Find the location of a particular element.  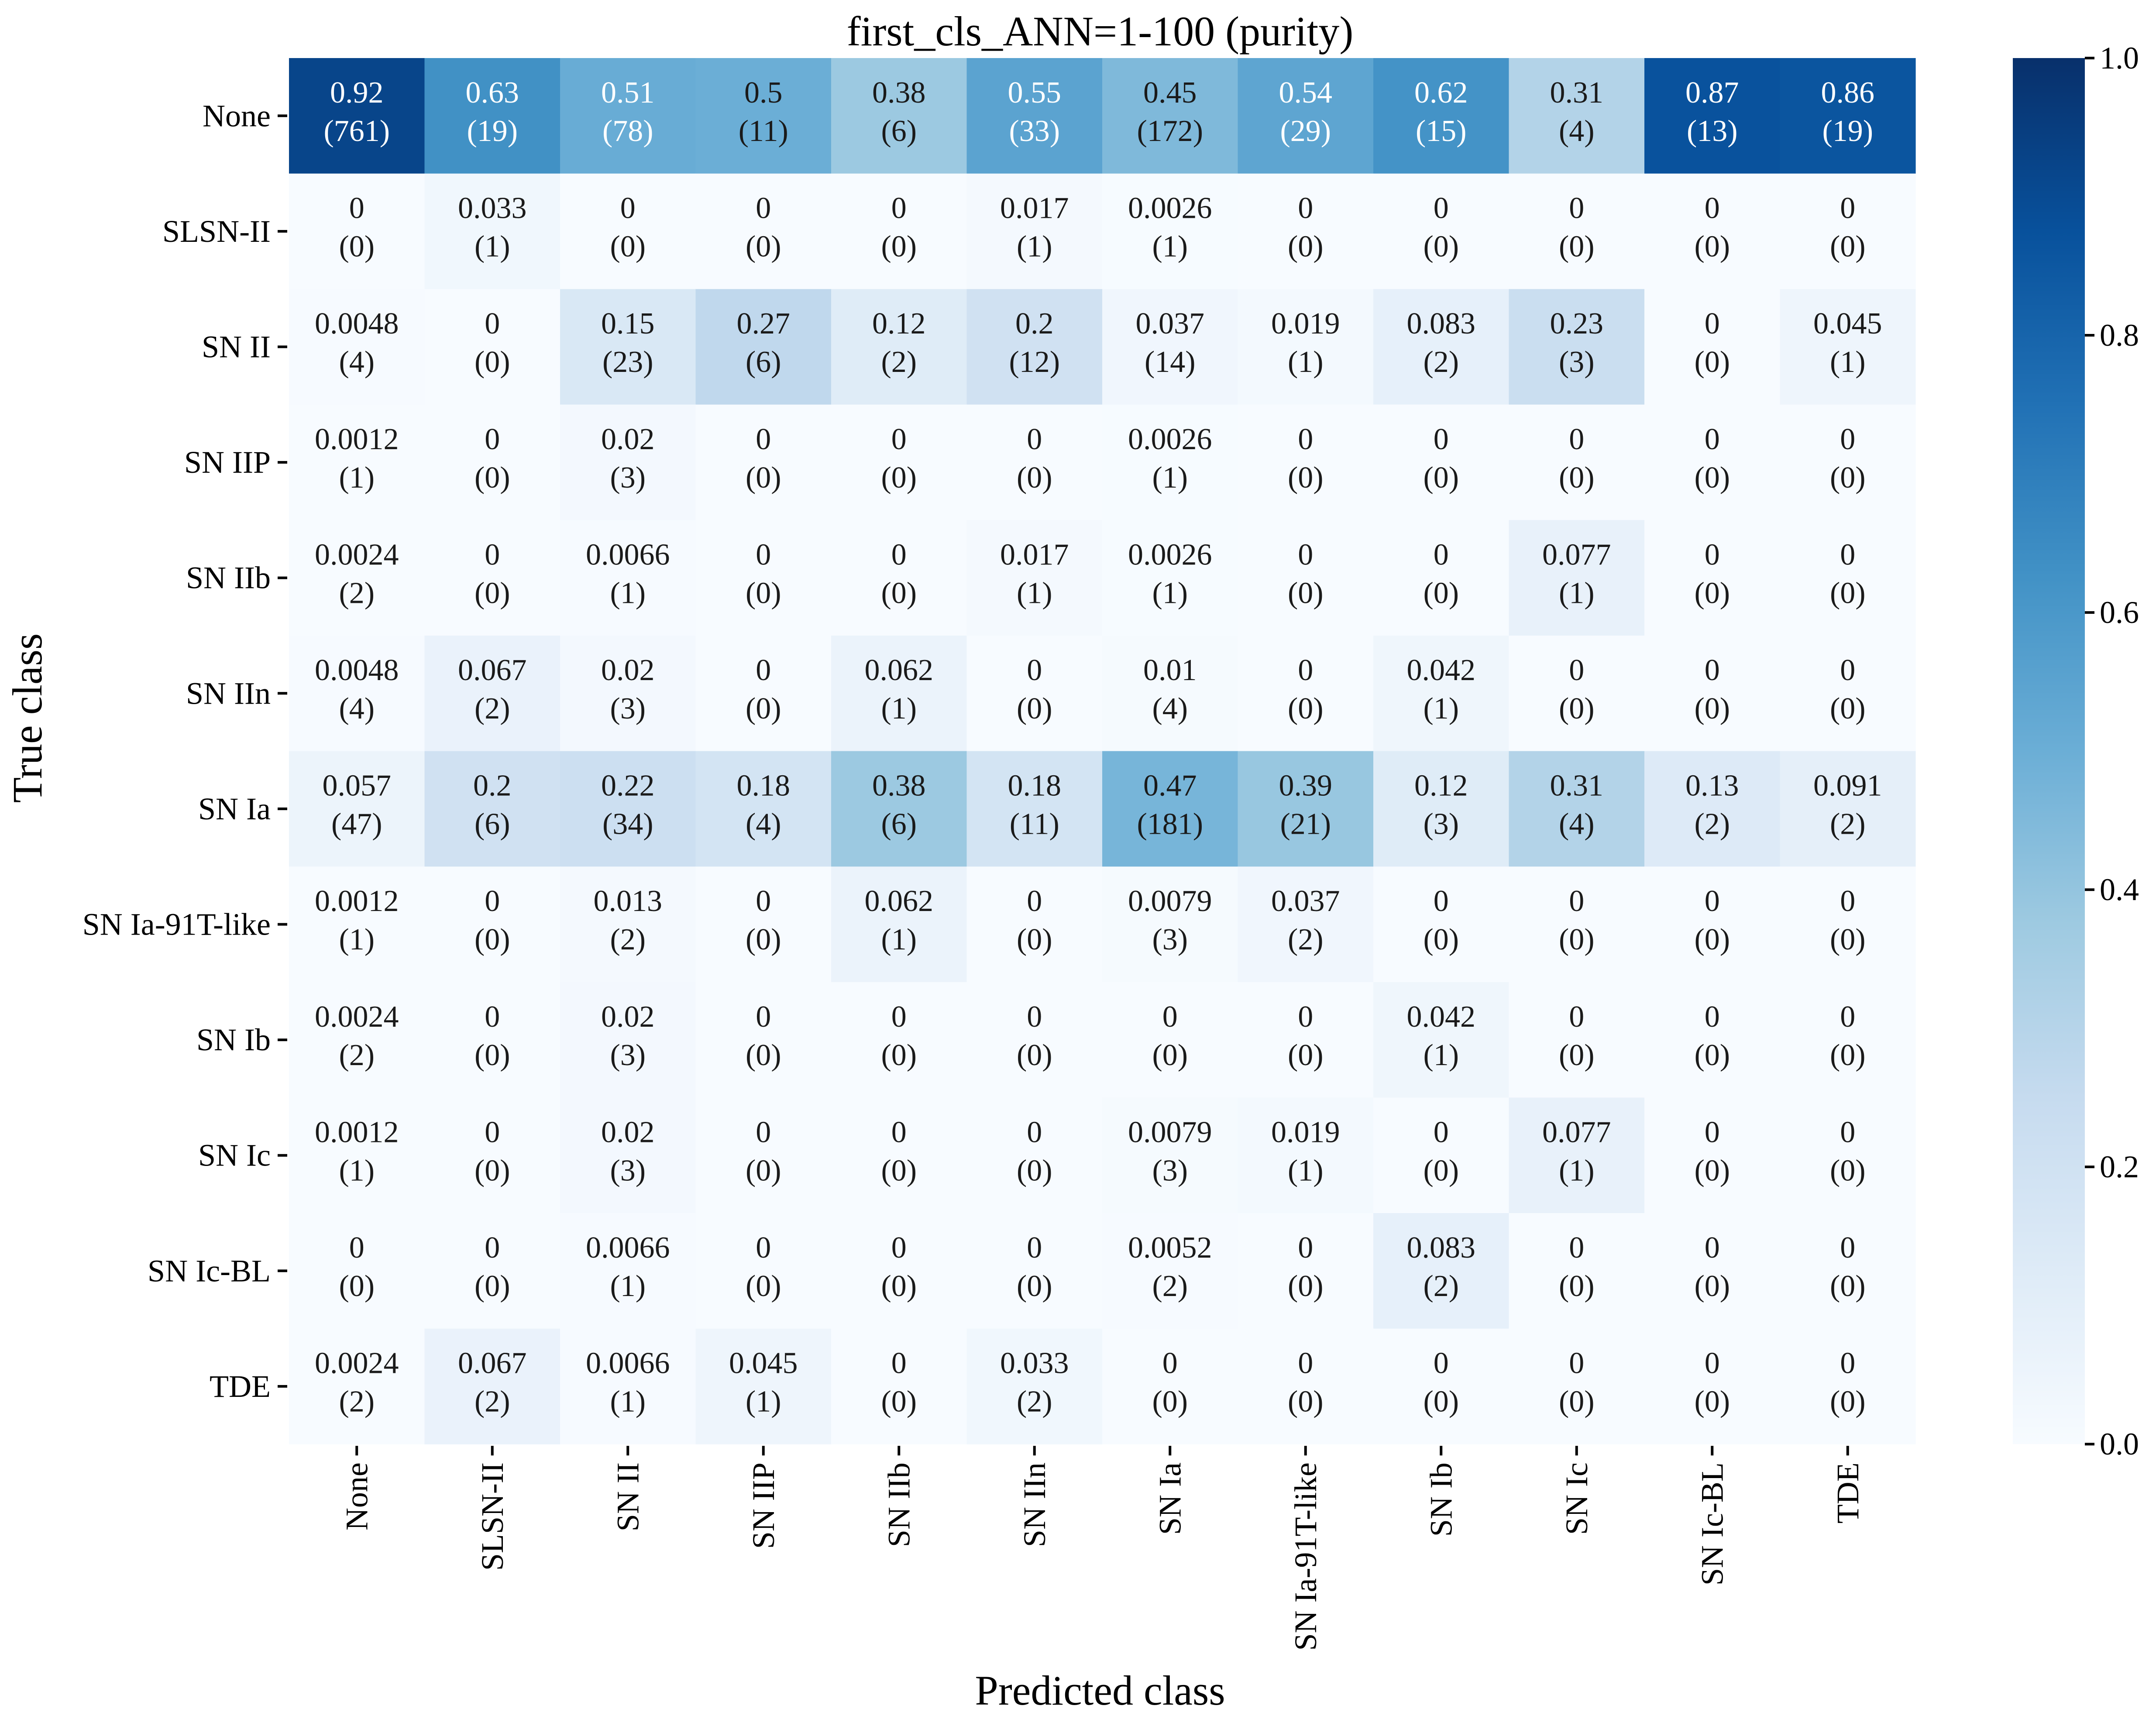

cell-count-label: (14) is located at coordinates (1171, 362).